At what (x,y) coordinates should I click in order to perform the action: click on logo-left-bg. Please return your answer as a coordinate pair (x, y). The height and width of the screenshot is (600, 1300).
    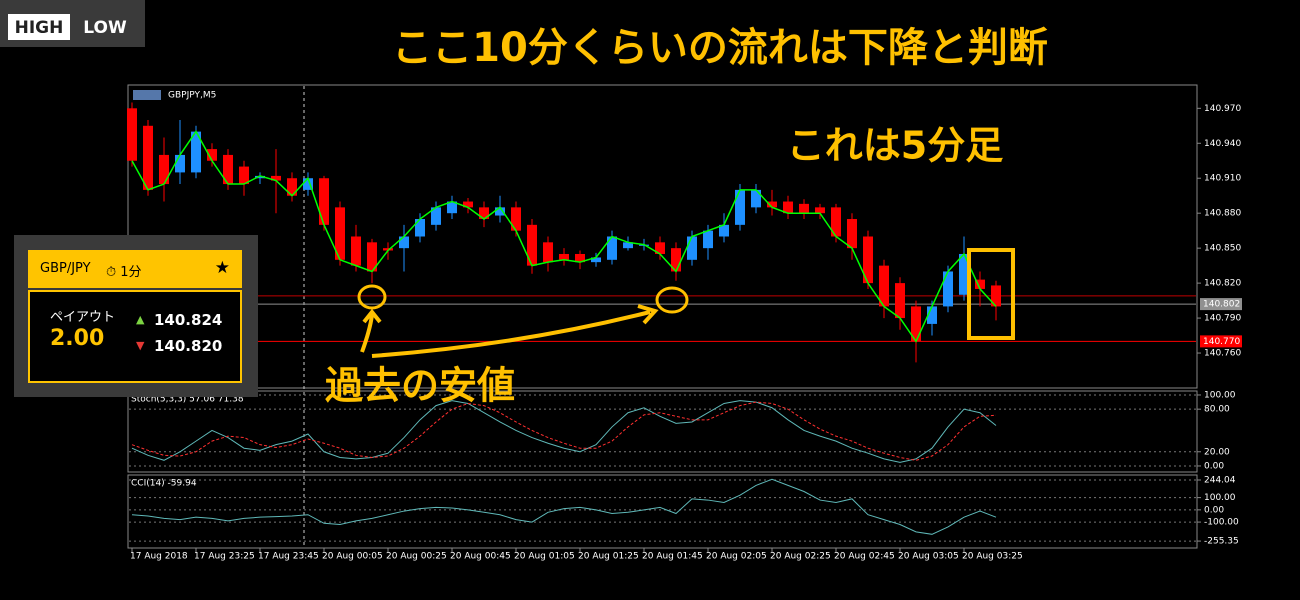
    Looking at the image, I should click on (39, 27).